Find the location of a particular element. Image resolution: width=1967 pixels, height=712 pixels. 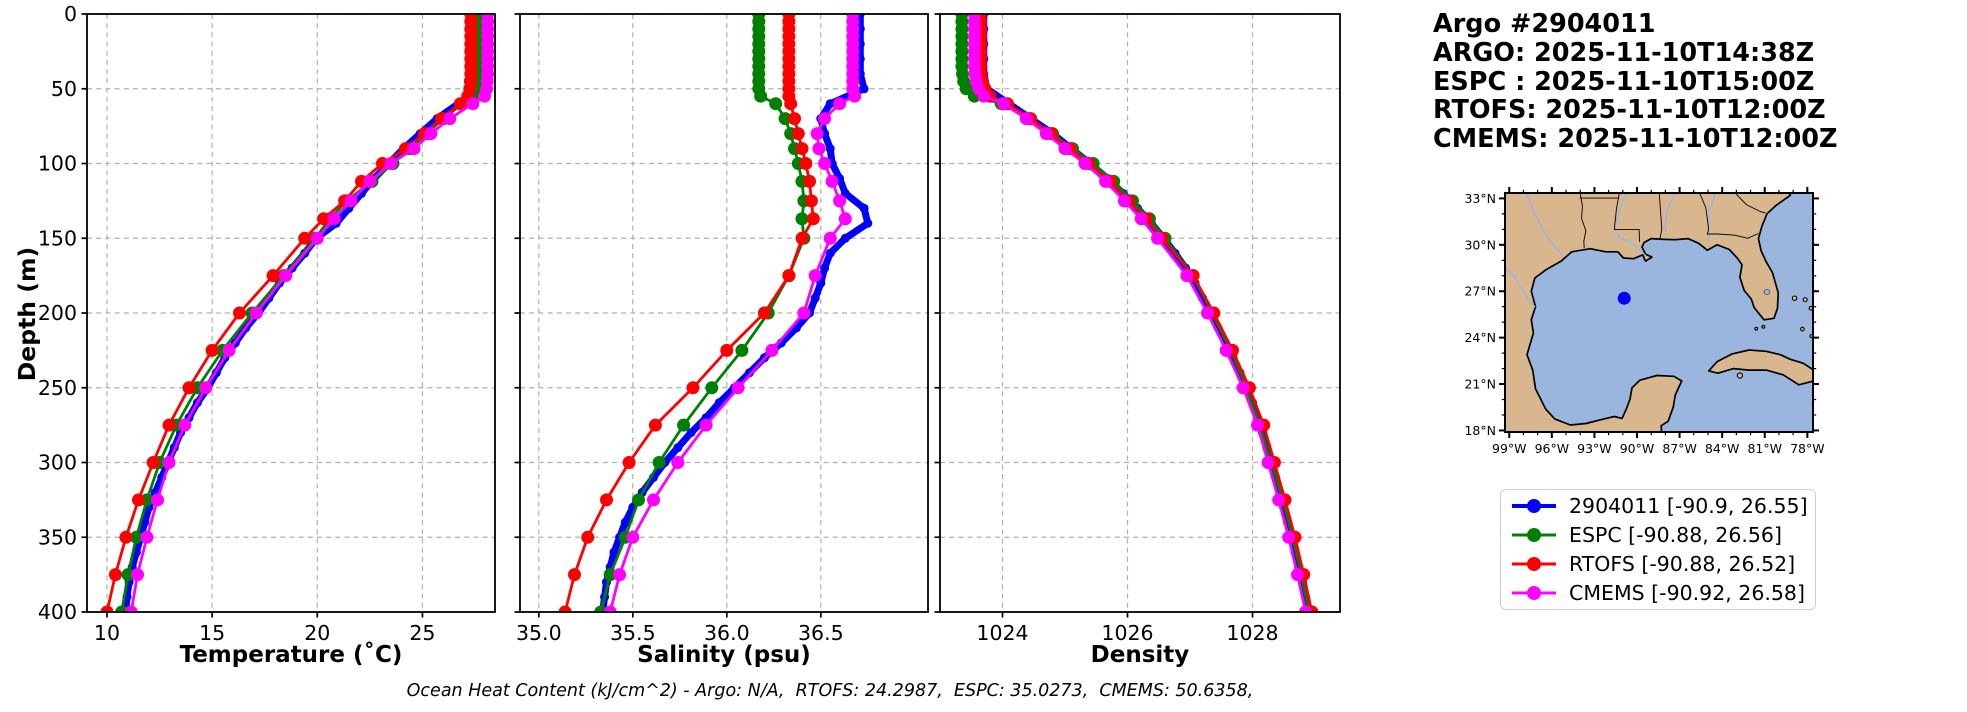

legend-item-cmems: CMEMS [-90.92, 26.58] is located at coordinates (1658, 593).